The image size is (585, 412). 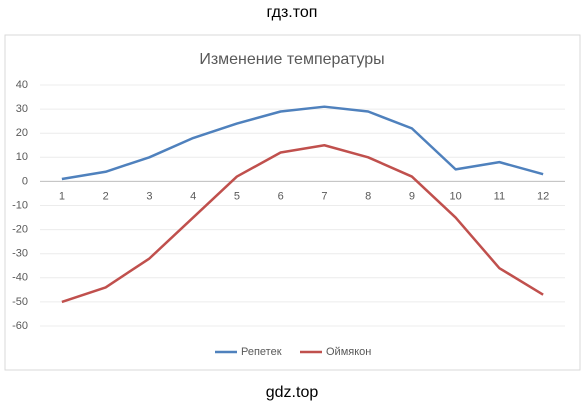 I want to click on x-tick-label: 12, so click(x=543, y=196).